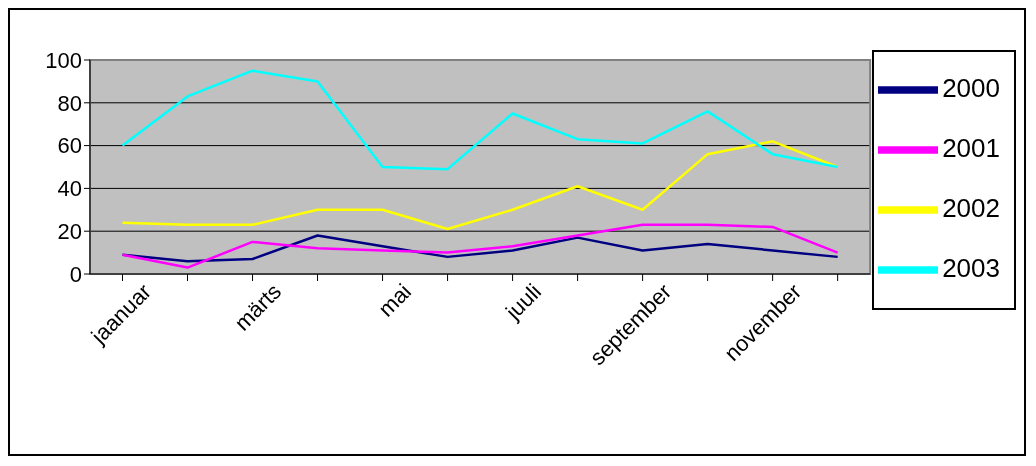 The image size is (1036, 466). I want to click on legend-label: 2001, so click(971, 147).